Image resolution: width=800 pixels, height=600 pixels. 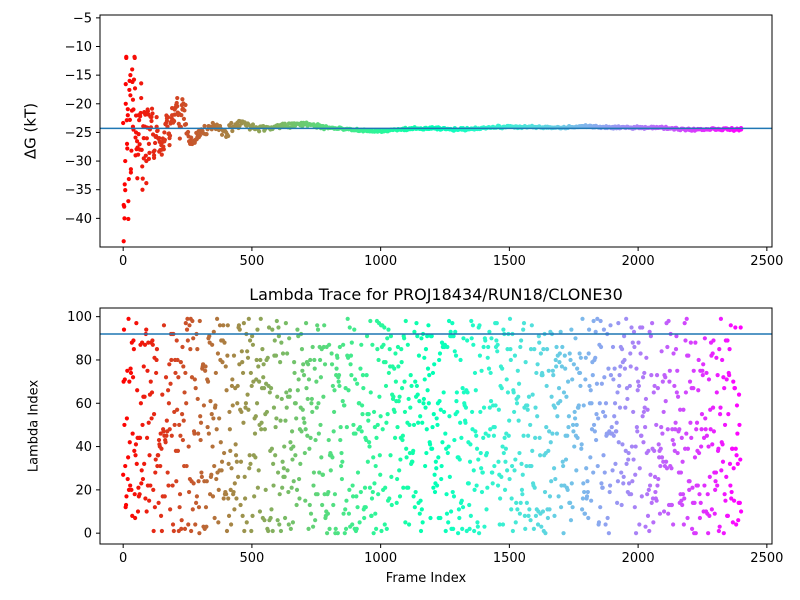 I want to click on delta-g-x-tick-label-0: 0, so click(x=123, y=261).